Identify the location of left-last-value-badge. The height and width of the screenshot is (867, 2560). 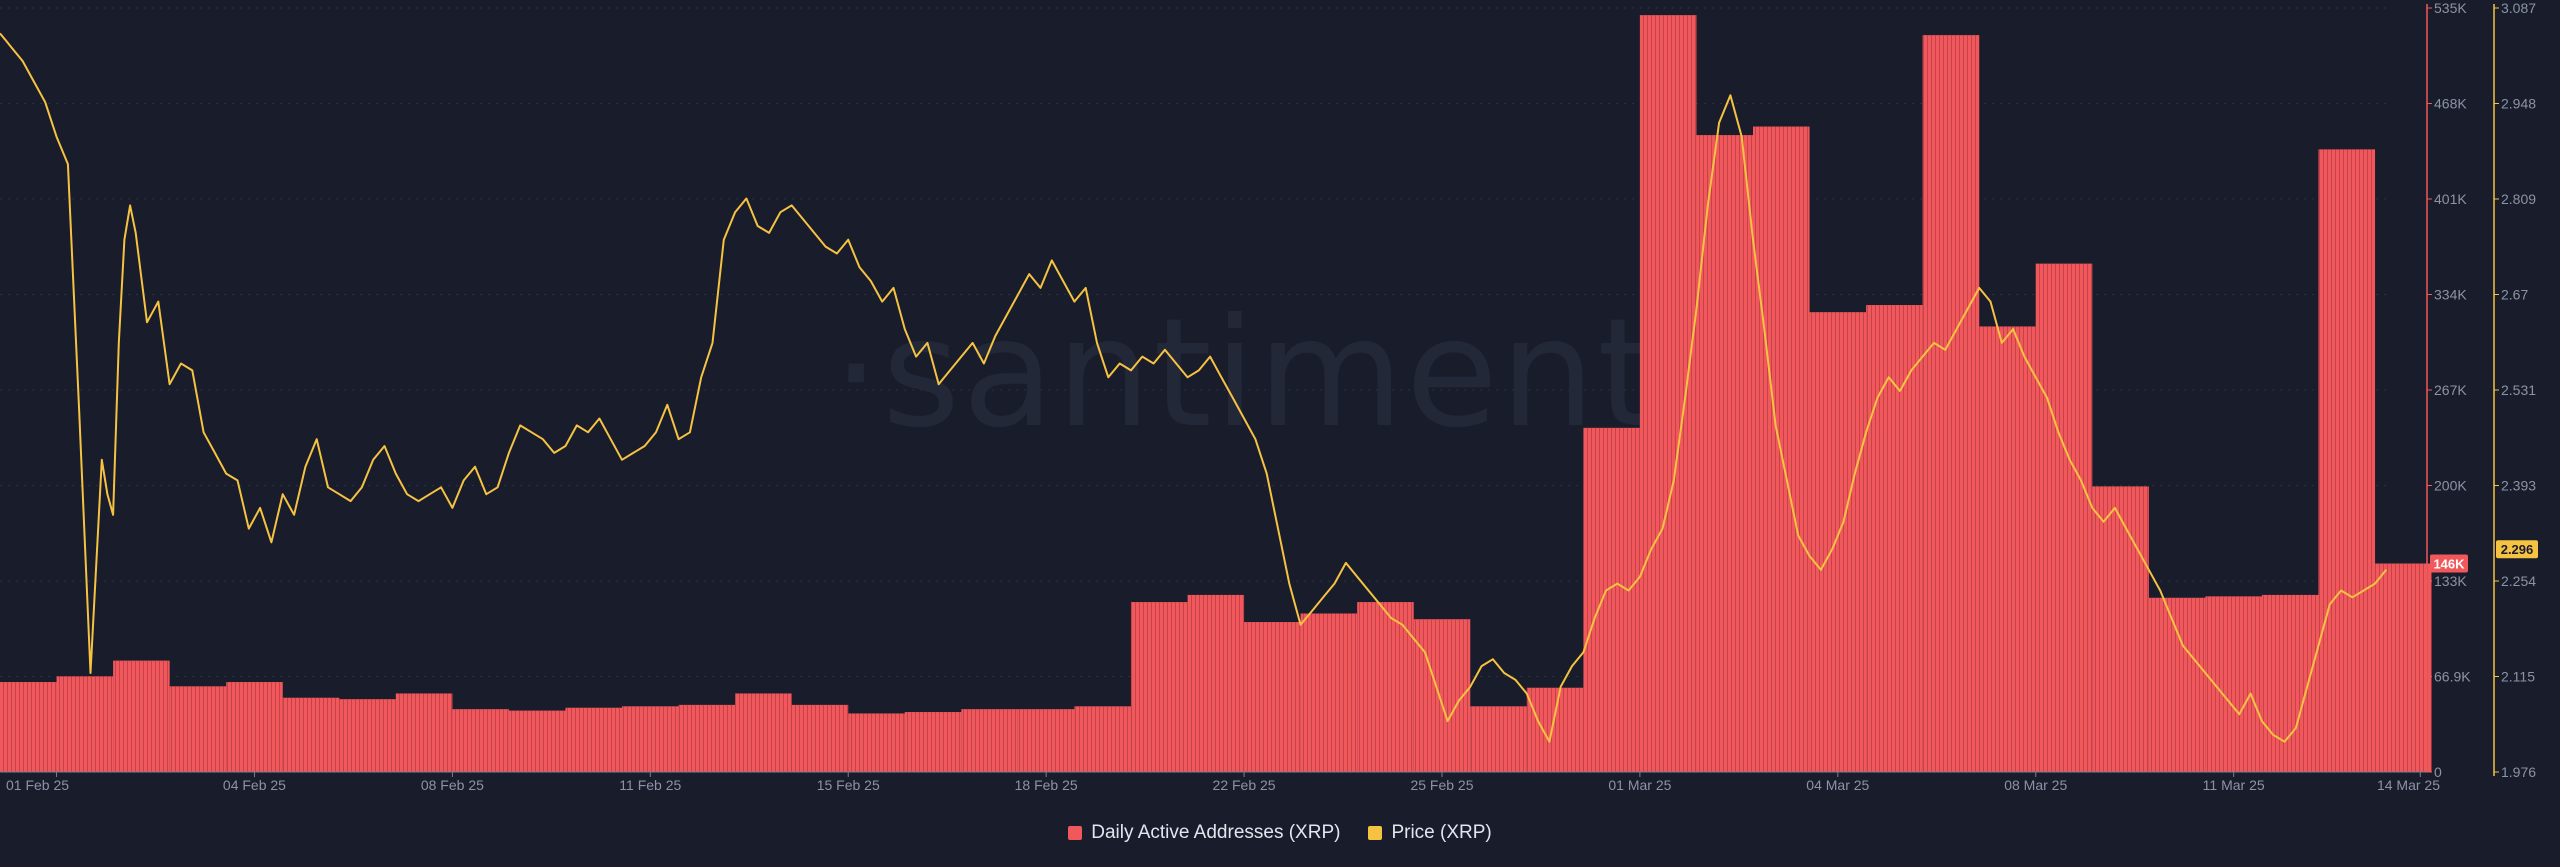
(2449, 563).